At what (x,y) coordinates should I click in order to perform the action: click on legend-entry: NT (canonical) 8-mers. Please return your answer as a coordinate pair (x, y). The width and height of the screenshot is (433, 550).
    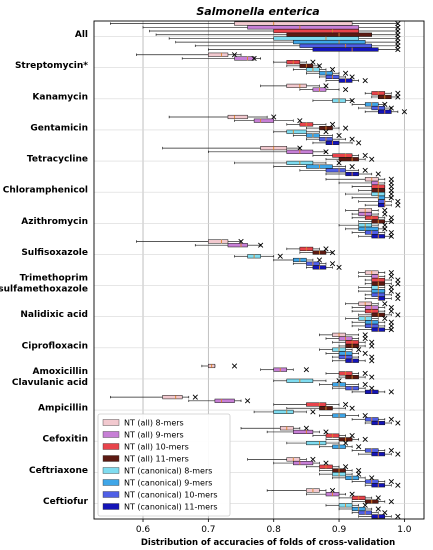
    Looking at the image, I should click on (168, 471).